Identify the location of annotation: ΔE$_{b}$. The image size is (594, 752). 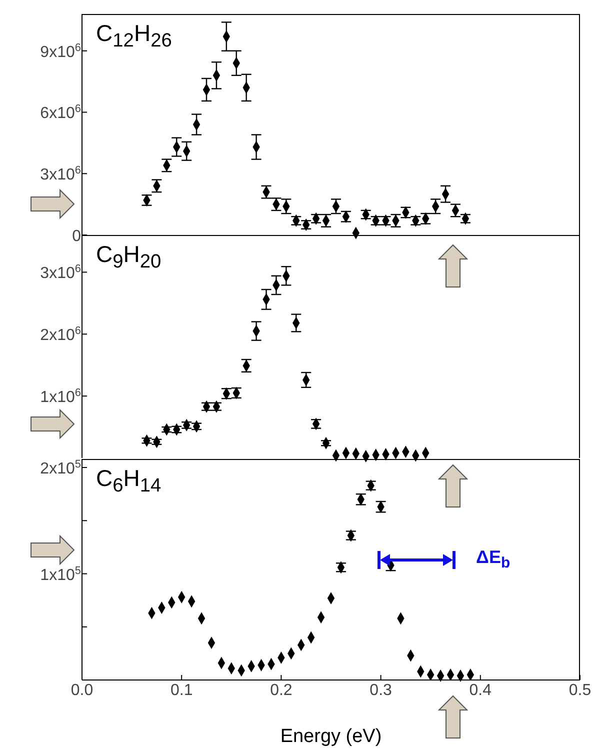
(493, 559).